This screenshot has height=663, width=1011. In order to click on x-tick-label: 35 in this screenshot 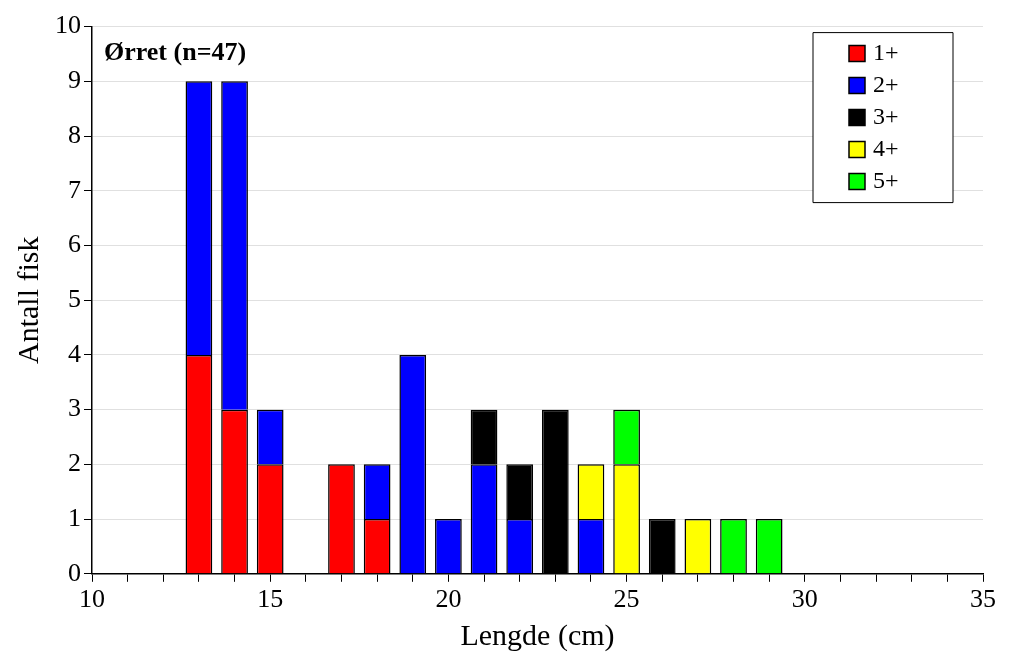, I will do `click(983, 599)`.